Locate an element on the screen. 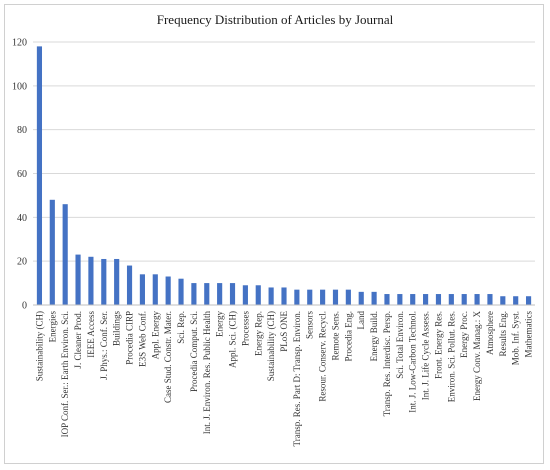 Image resolution: width=550 pixels, height=470 pixels. x-tick-label: IEEE Access is located at coordinates (91, 334).